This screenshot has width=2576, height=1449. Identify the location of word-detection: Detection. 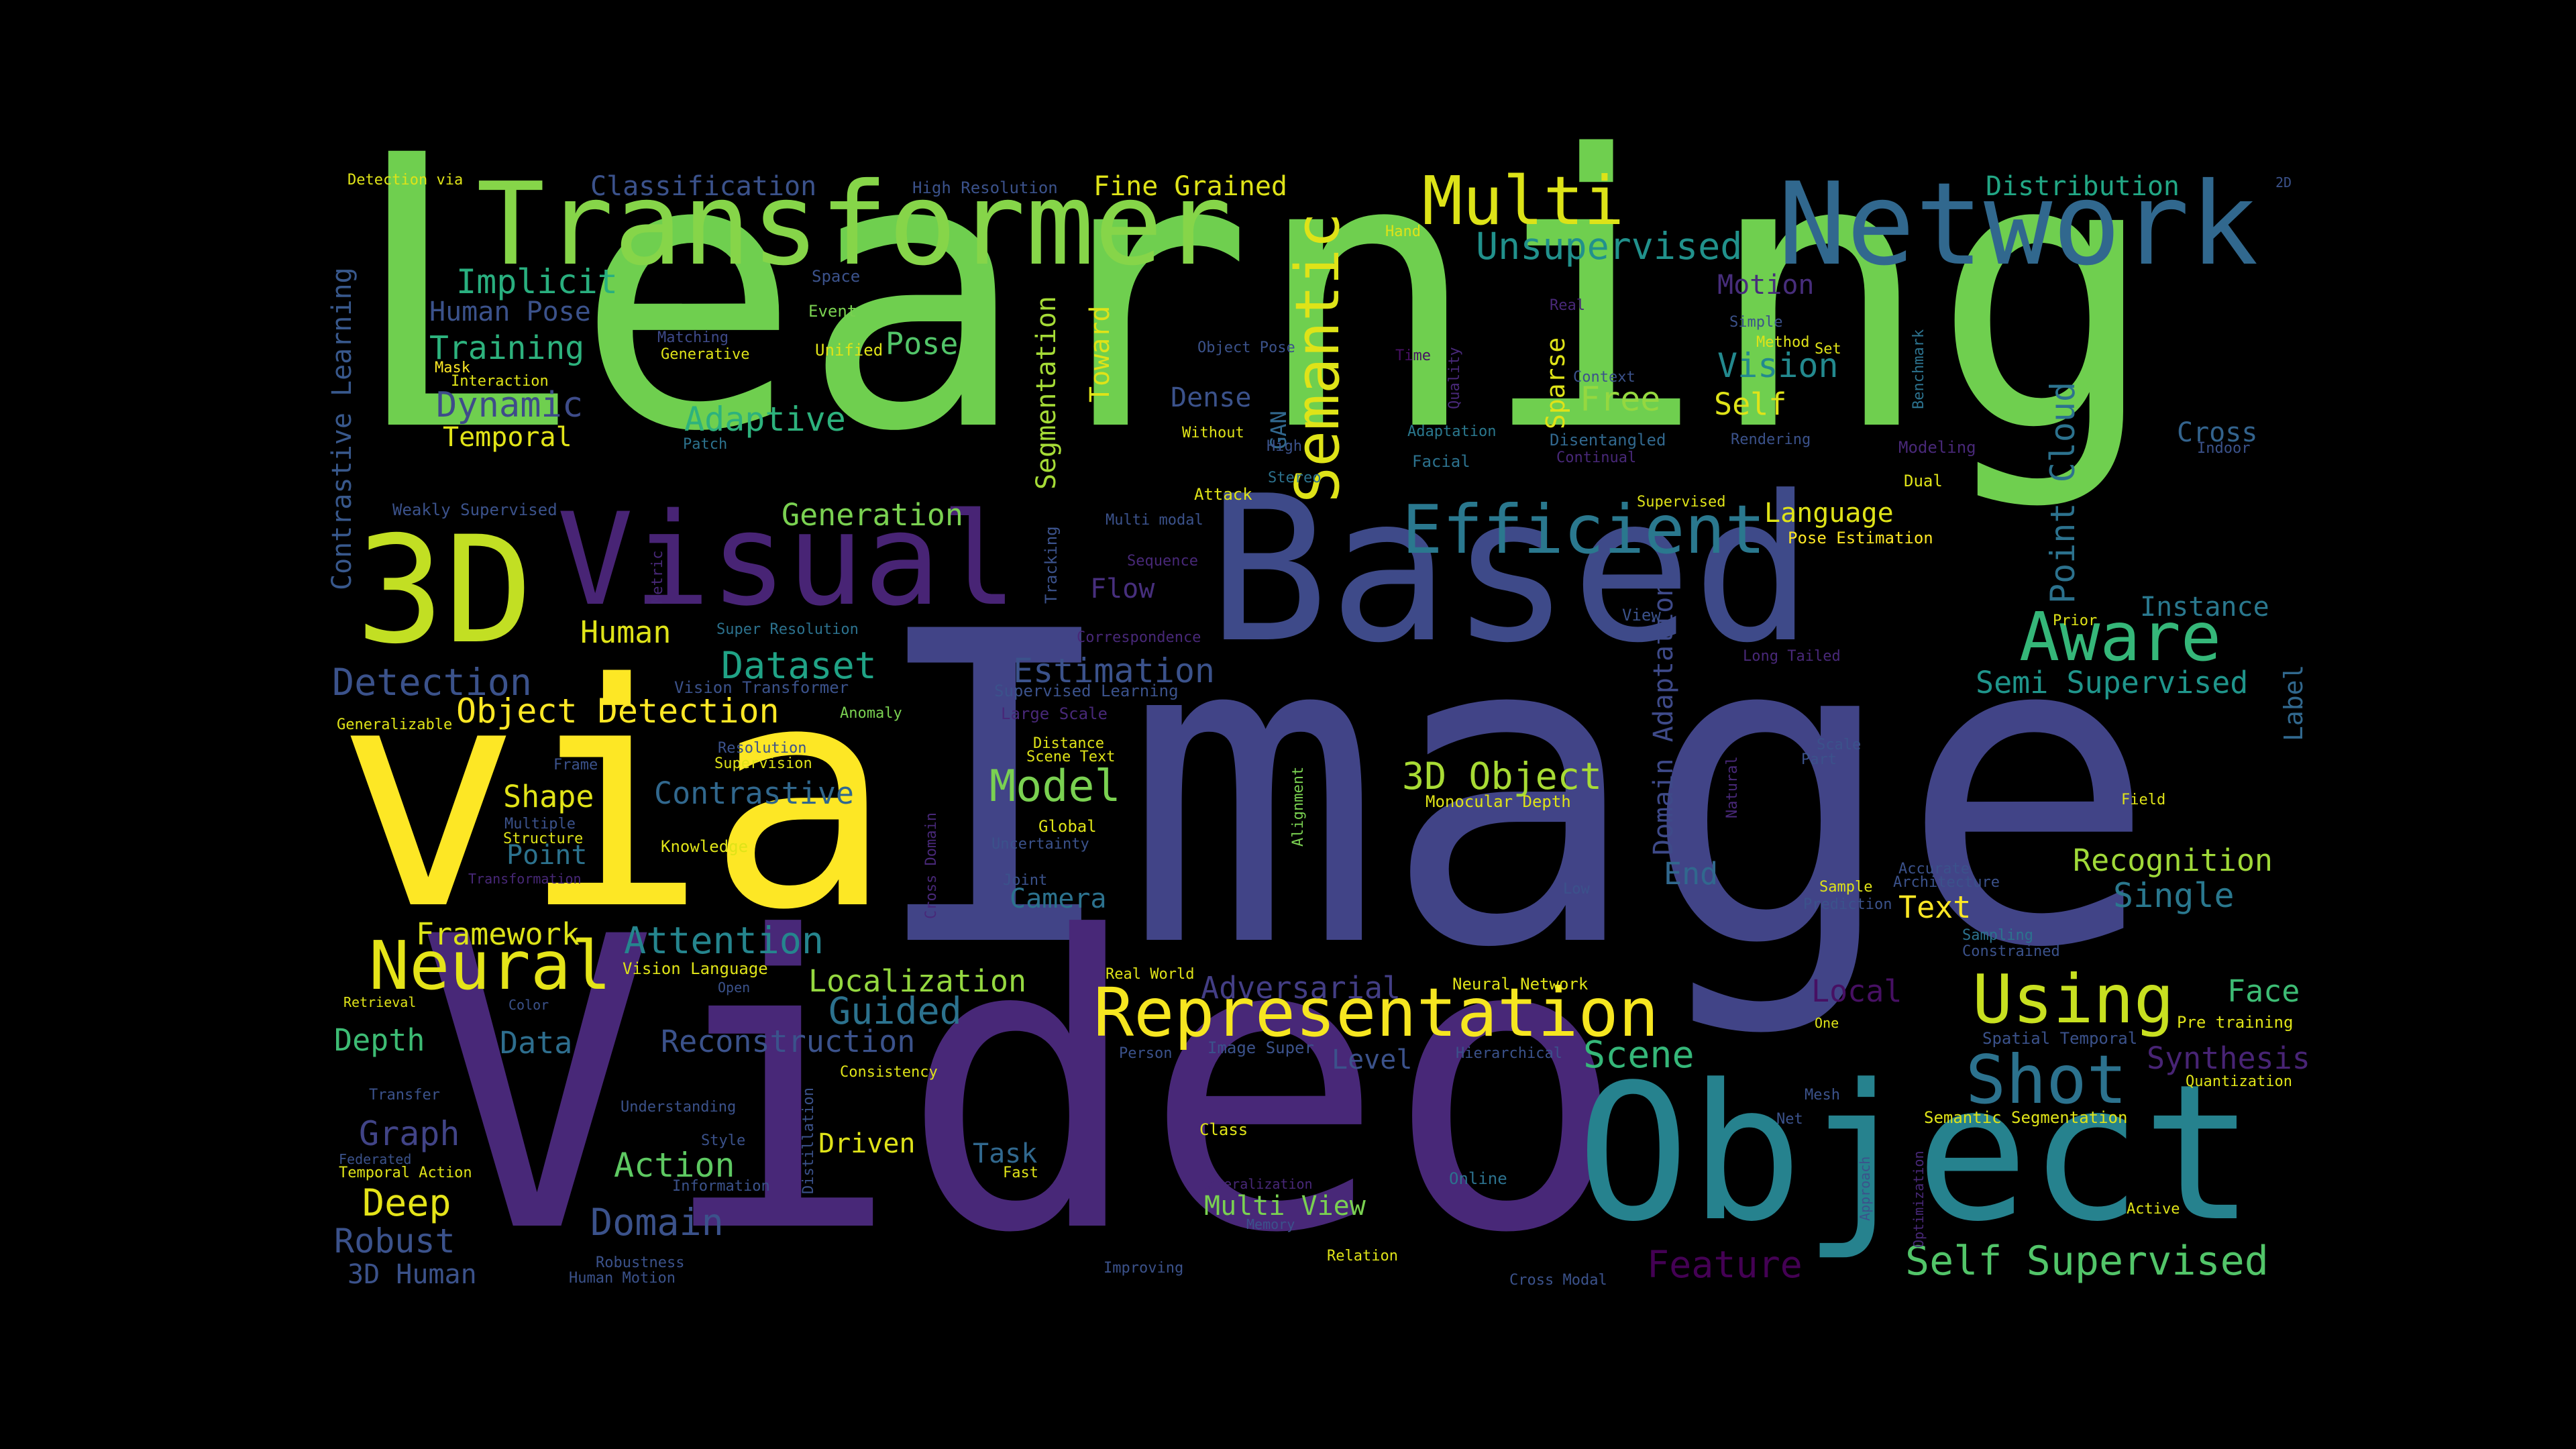
(432, 682).